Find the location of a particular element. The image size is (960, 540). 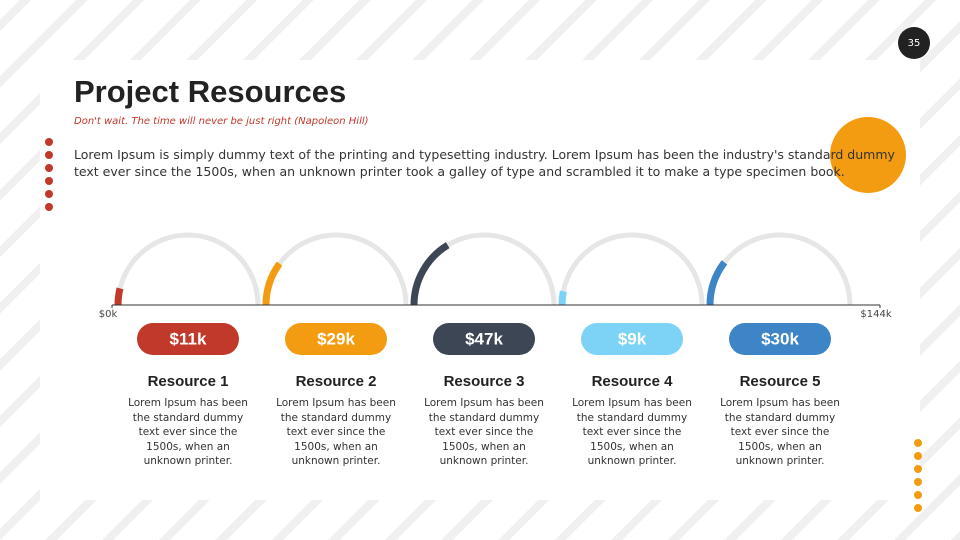

value-label: $47k is located at coordinates (484, 338).